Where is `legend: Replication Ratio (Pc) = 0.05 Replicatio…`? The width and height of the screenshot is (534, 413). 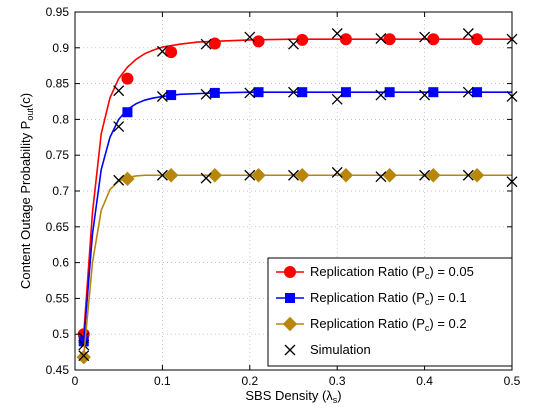 legend: Replication Ratio (Pc) = 0.05 Replicatio… is located at coordinates (390, 312).